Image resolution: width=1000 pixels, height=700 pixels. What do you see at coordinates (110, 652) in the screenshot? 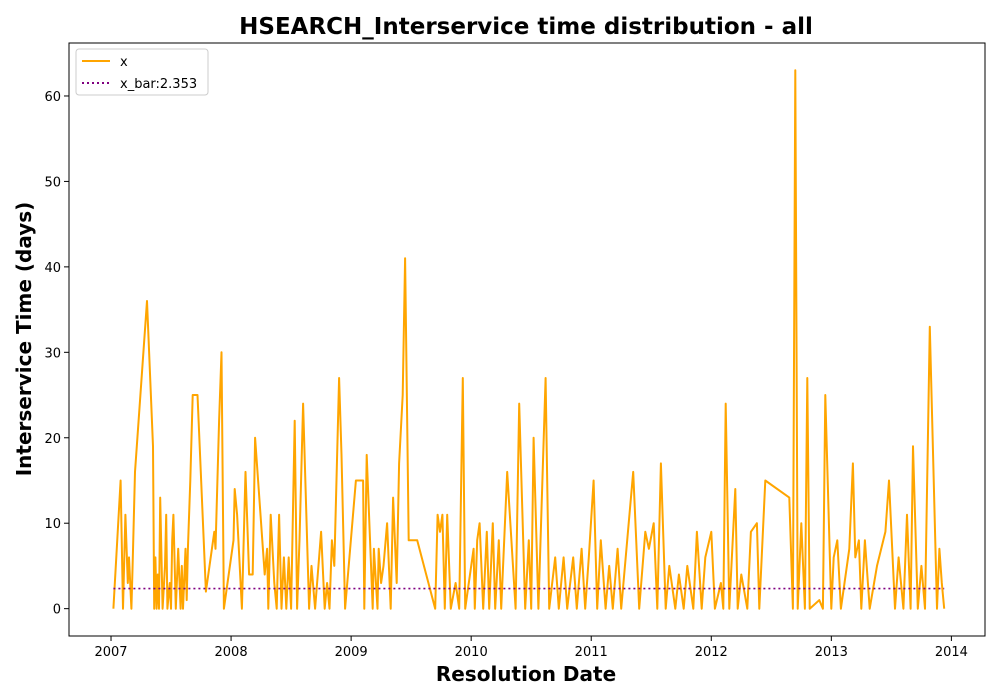
I see `x-tick-label: 2007` at bounding box center [110, 652].